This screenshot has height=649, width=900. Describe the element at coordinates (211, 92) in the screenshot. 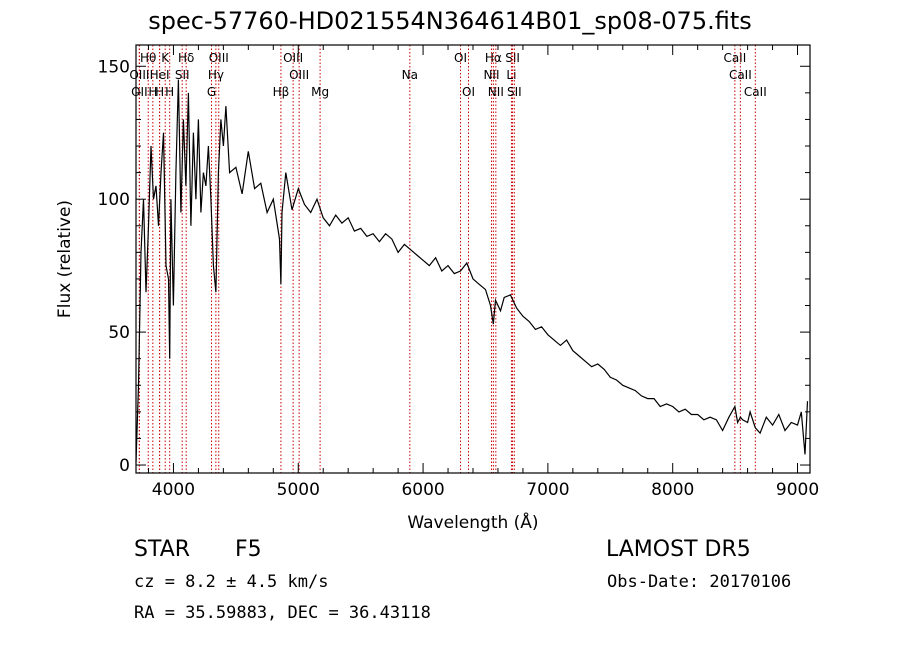

I see `line-marker-label: G` at that location.